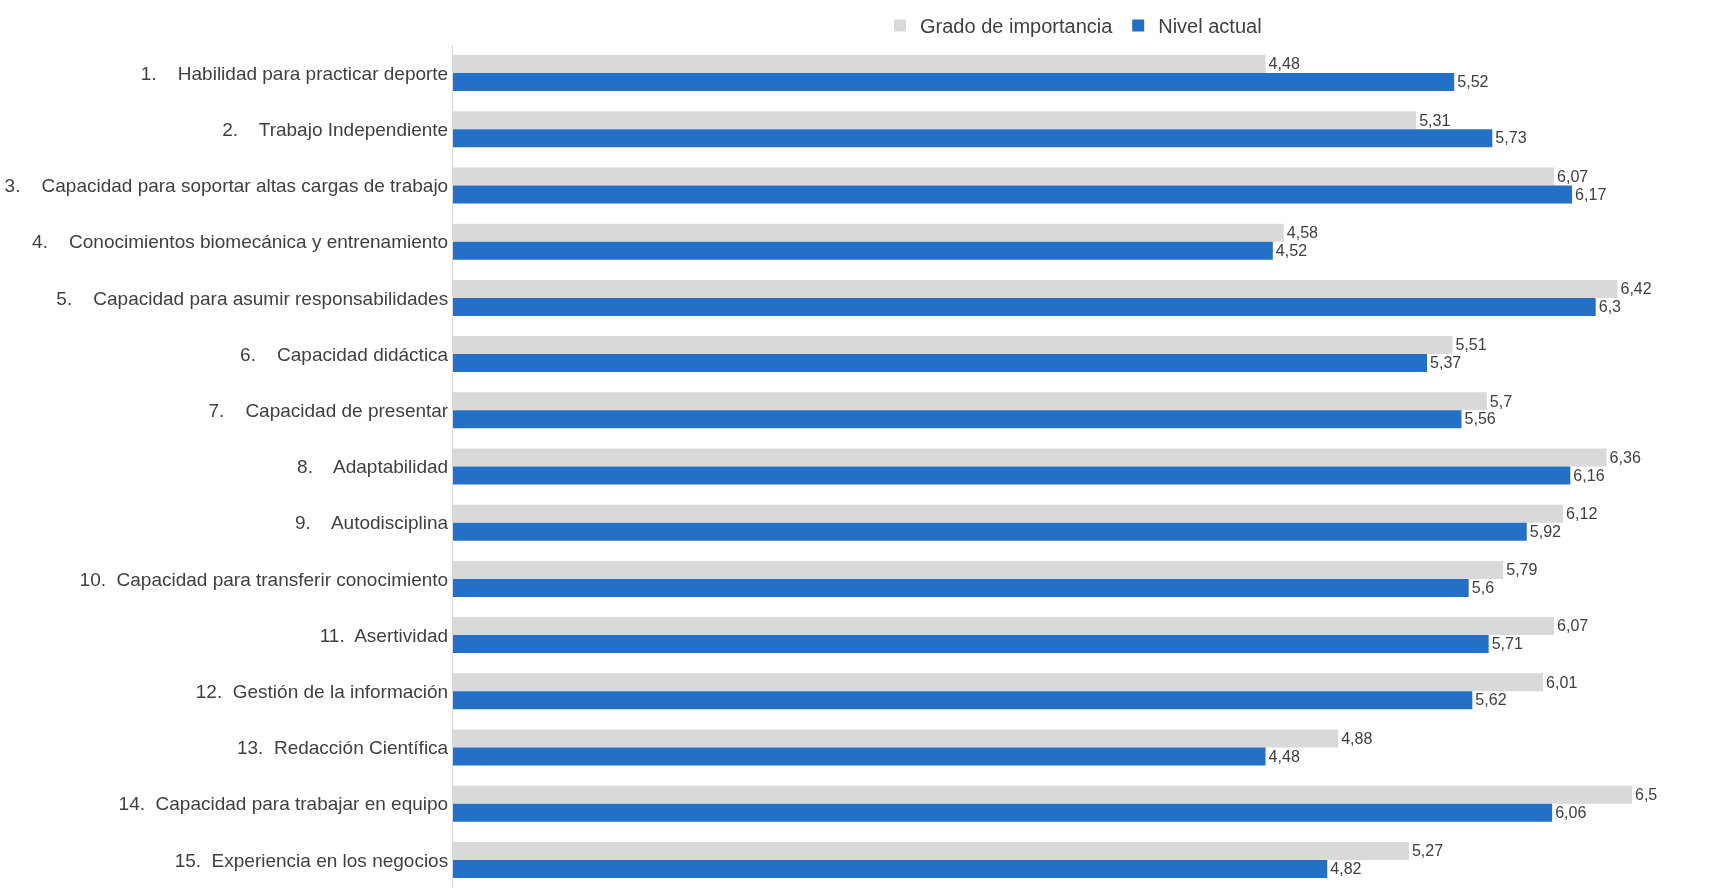 Image resolution: width=1714 pixels, height=893 pixels. Describe the element at coordinates (1471, 344) in the screenshot. I see `data-label: 5,51` at that location.